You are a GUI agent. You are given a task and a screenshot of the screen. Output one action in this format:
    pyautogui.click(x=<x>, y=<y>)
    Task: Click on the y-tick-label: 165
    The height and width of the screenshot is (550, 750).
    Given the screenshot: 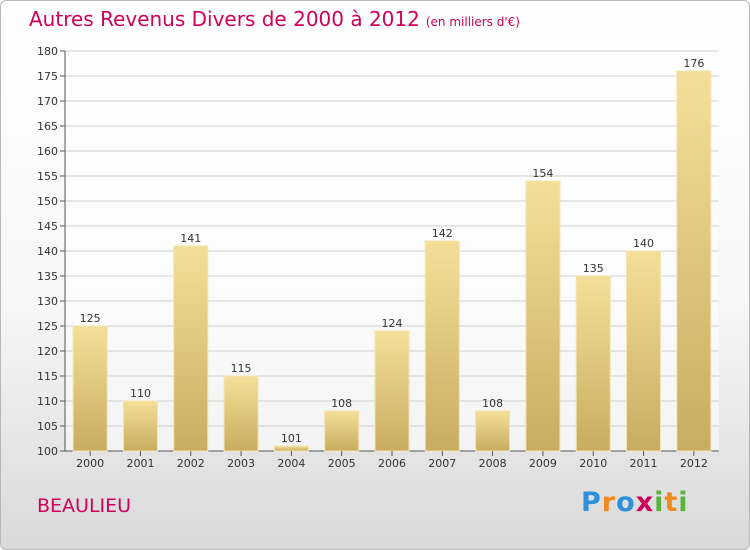 What is the action you would take?
    pyautogui.click(x=47, y=126)
    